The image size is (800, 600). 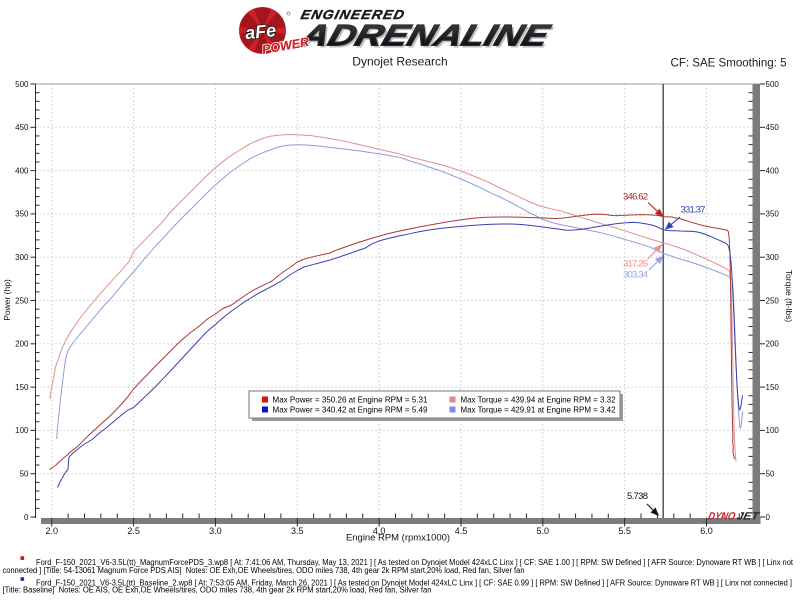 What do you see at coordinates (729, 62) in the screenshot?
I see `svg-text: CF: SAE Smoothing: 5` at bounding box center [729, 62].